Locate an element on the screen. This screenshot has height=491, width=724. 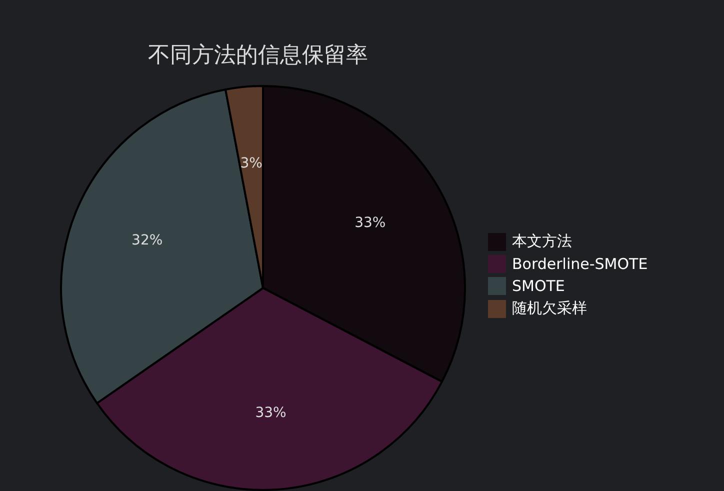
data-label: 32% is located at coordinates (147, 240).